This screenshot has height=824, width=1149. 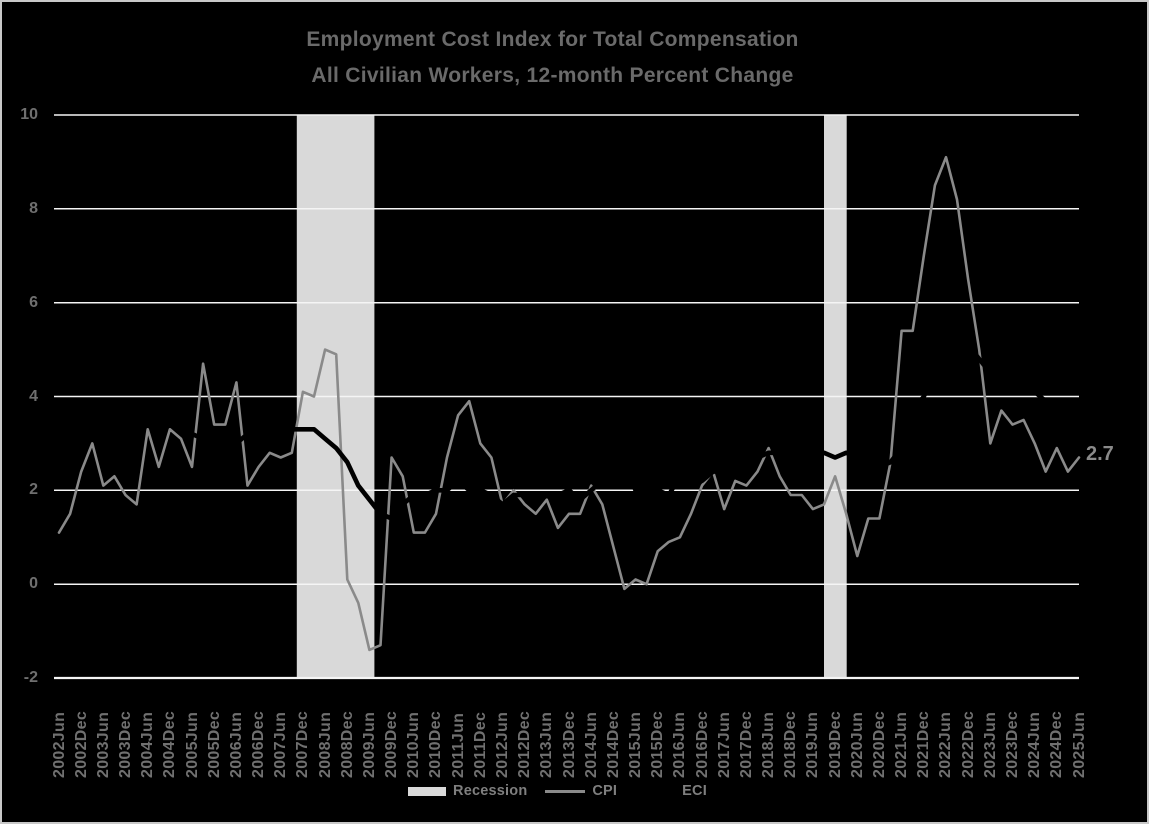 What do you see at coordinates (702, 744) in the screenshot?
I see `x-tick-label: 2016Dec` at bounding box center [702, 744].